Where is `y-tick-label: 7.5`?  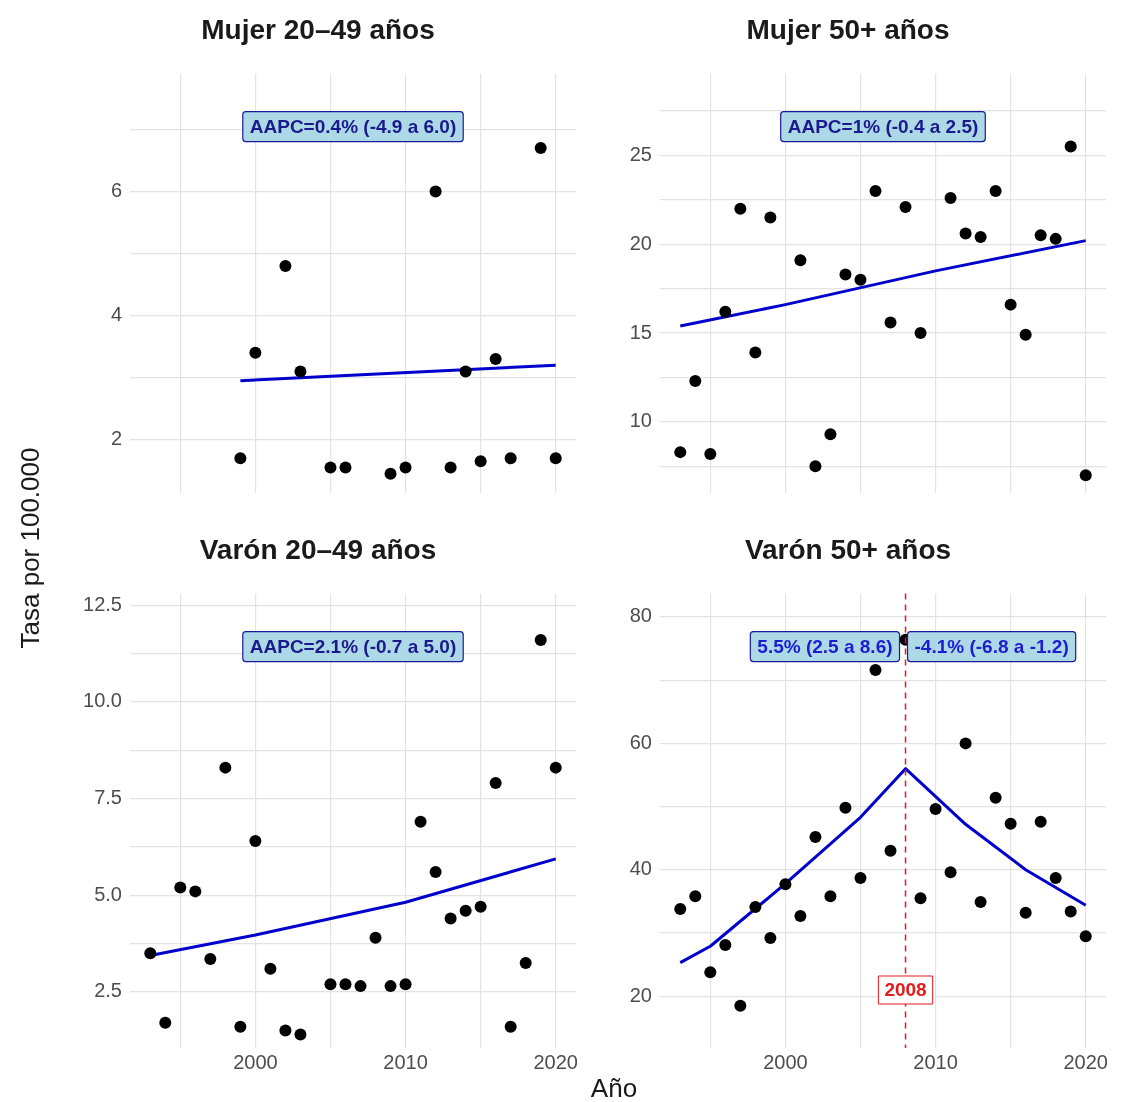
y-tick-label: 7.5 is located at coordinates (108, 797).